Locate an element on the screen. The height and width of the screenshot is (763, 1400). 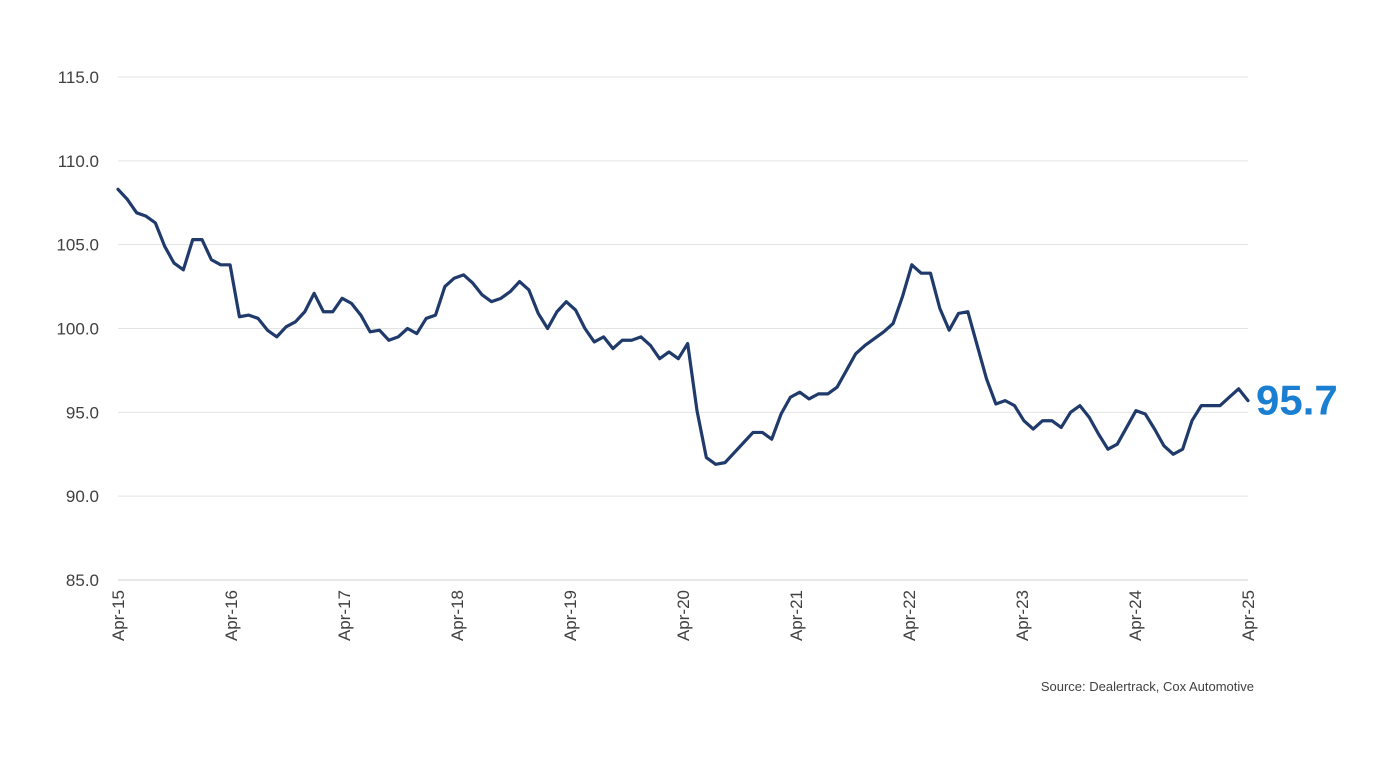
y-tick-label: 115.0 is located at coordinates (78, 77).